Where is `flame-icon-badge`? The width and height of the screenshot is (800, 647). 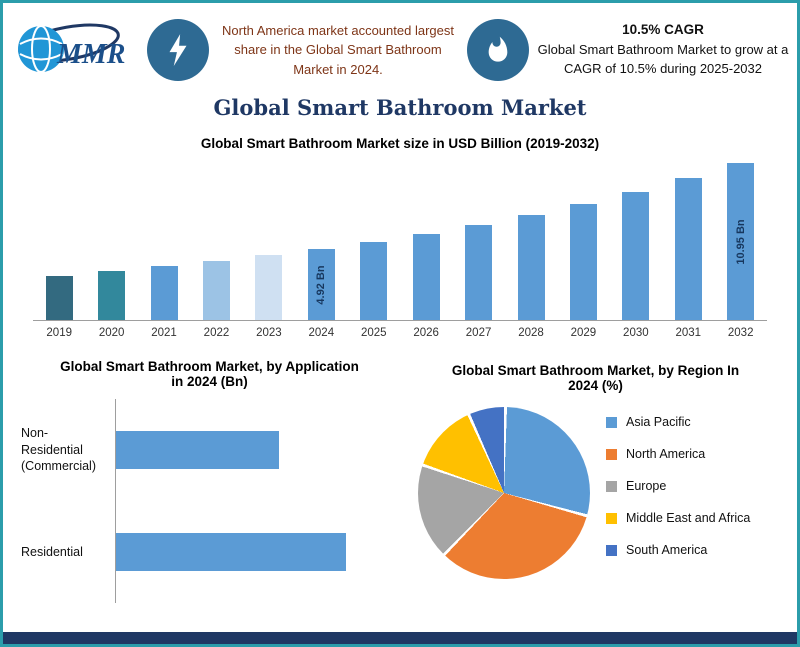 flame-icon-badge is located at coordinates (498, 50).